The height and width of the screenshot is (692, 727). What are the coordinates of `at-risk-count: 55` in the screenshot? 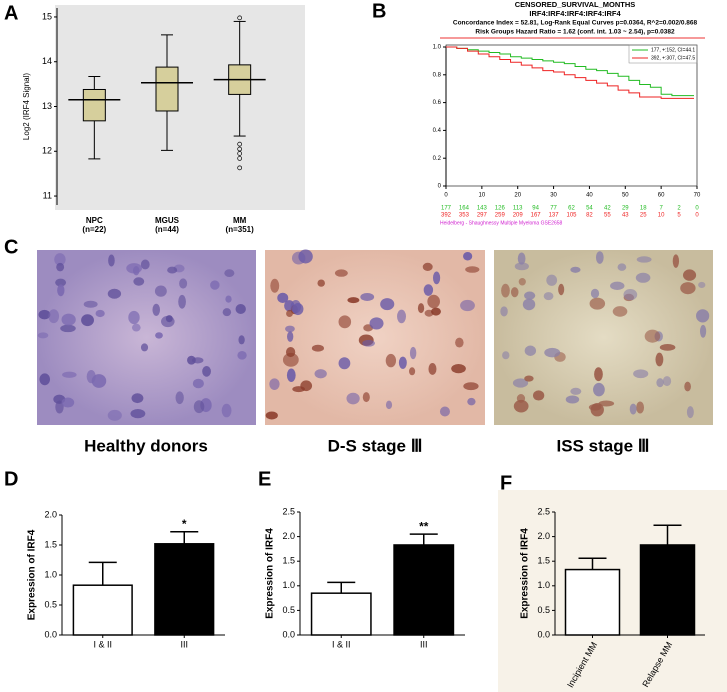 It's located at (607, 216).